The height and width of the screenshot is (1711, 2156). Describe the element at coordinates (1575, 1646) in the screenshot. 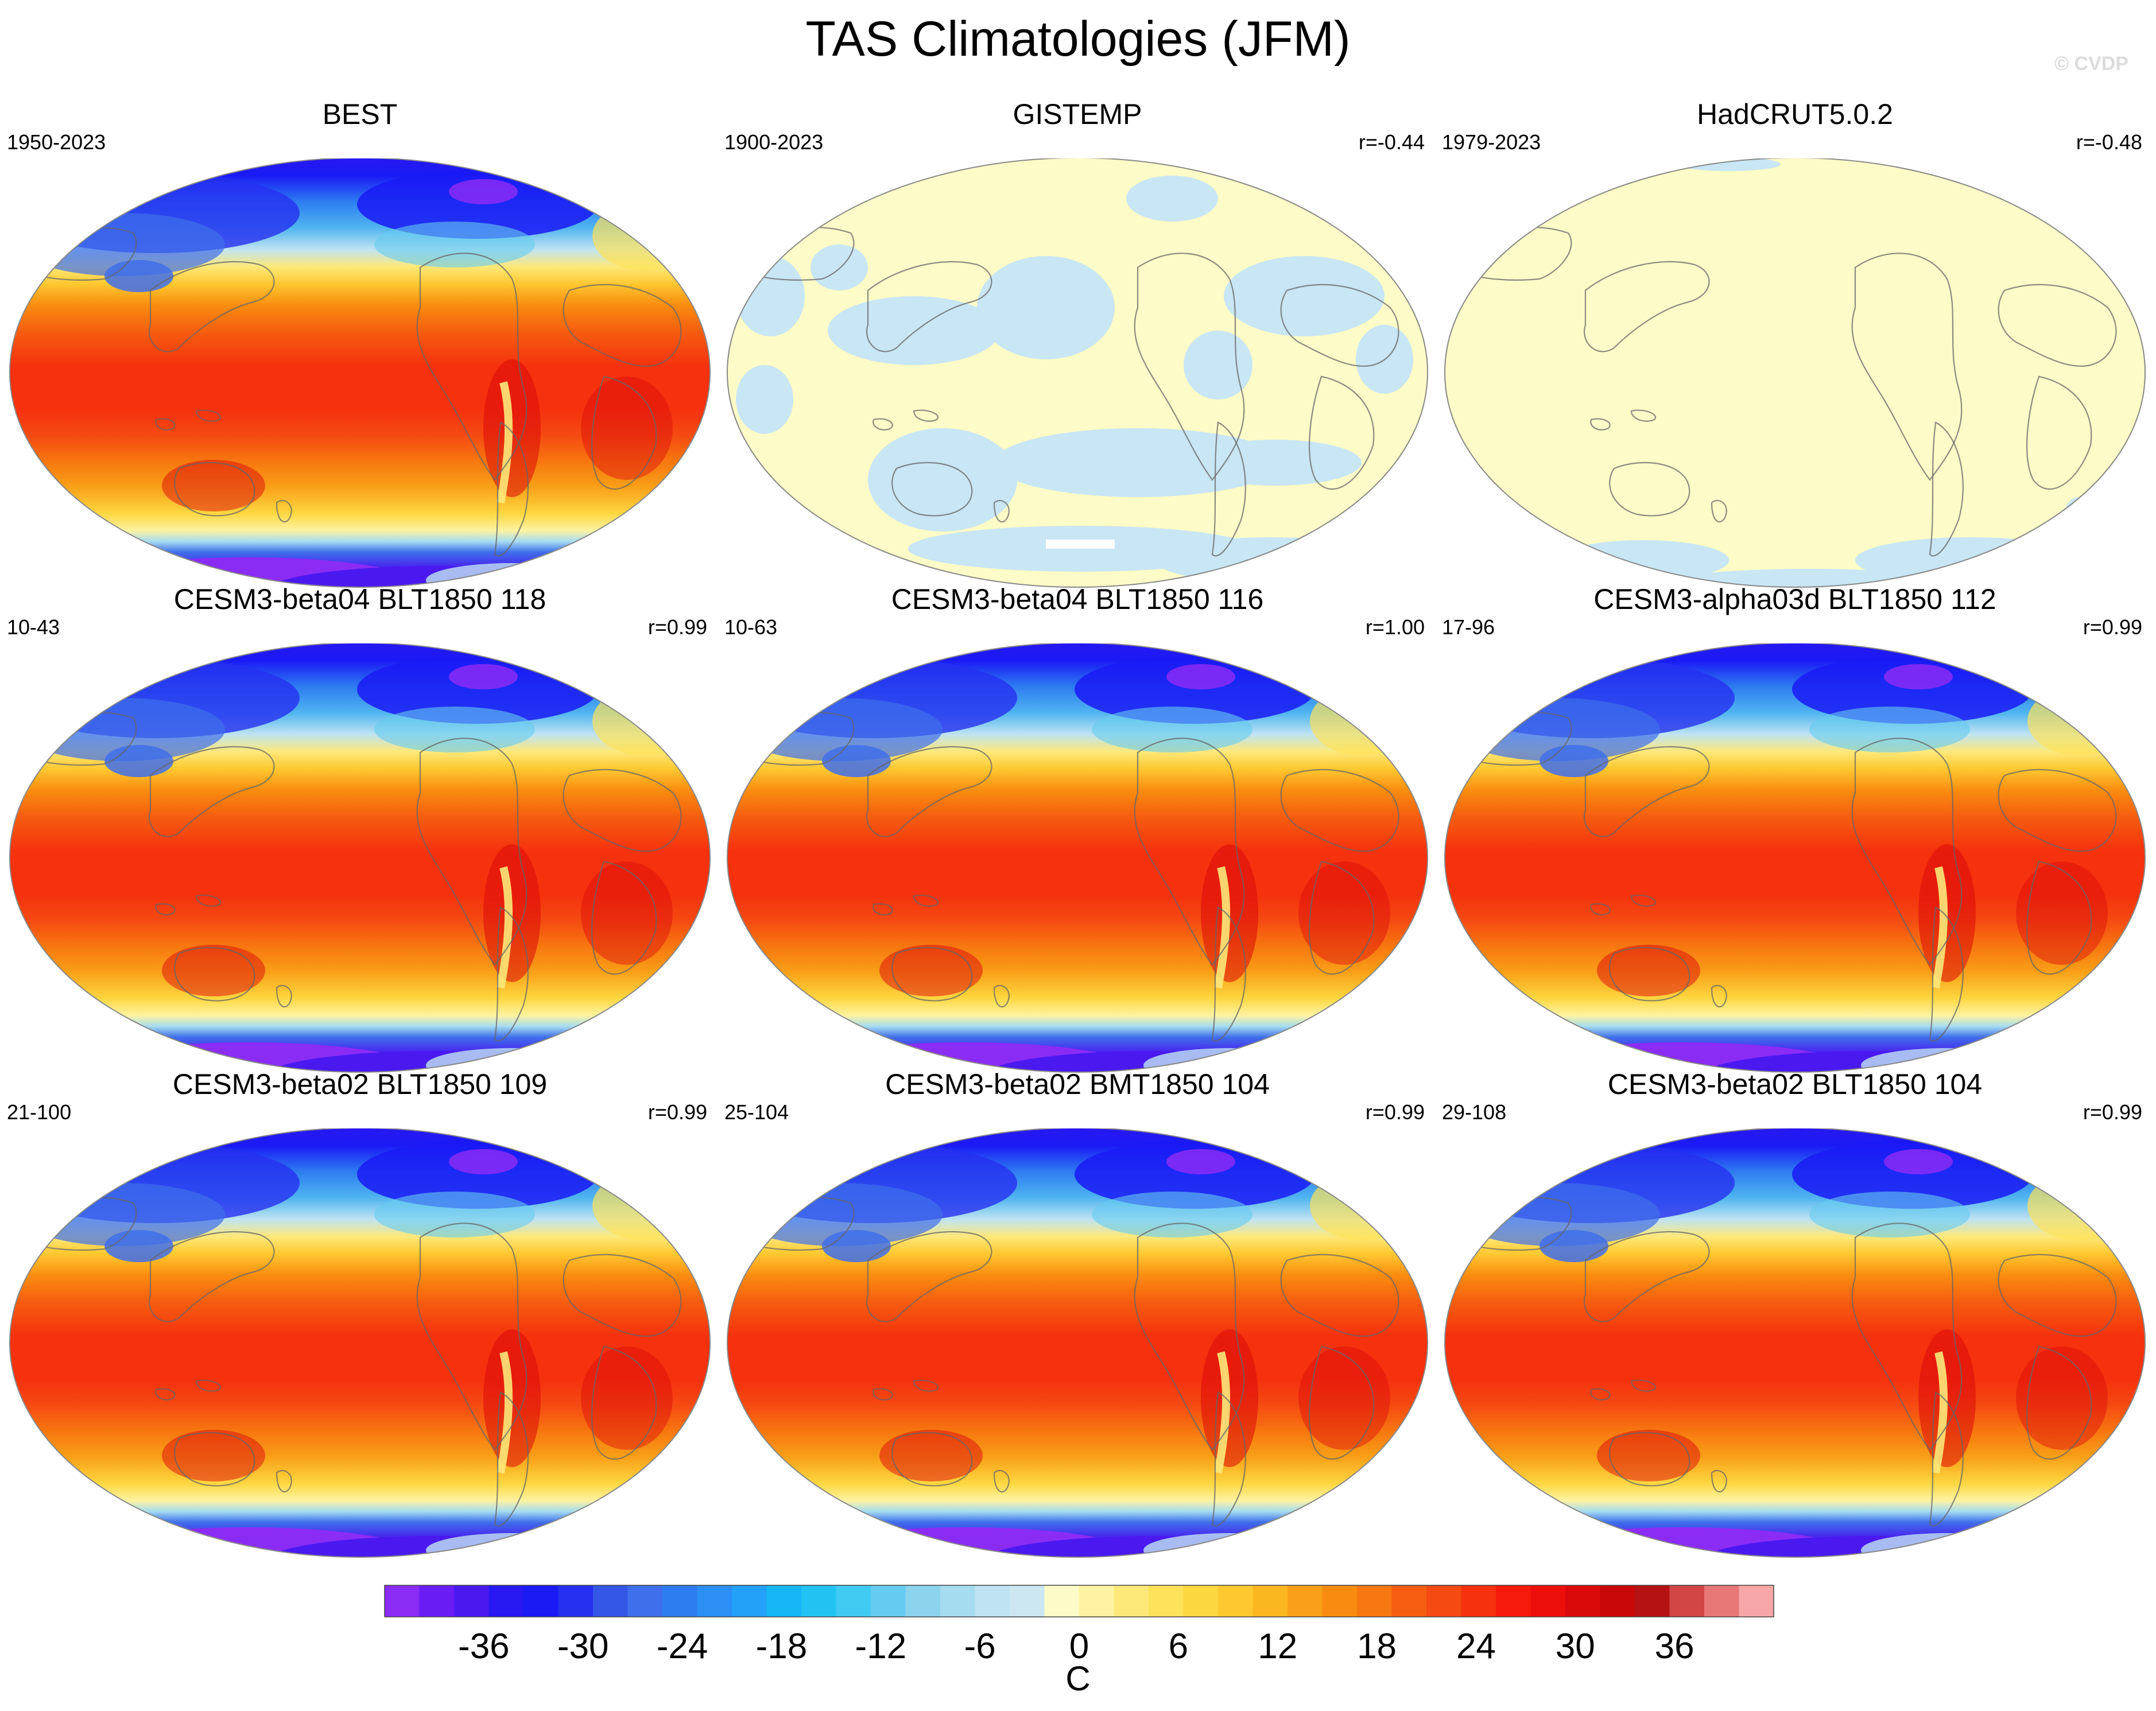

I see `colorbar-tick-label: 30` at that location.